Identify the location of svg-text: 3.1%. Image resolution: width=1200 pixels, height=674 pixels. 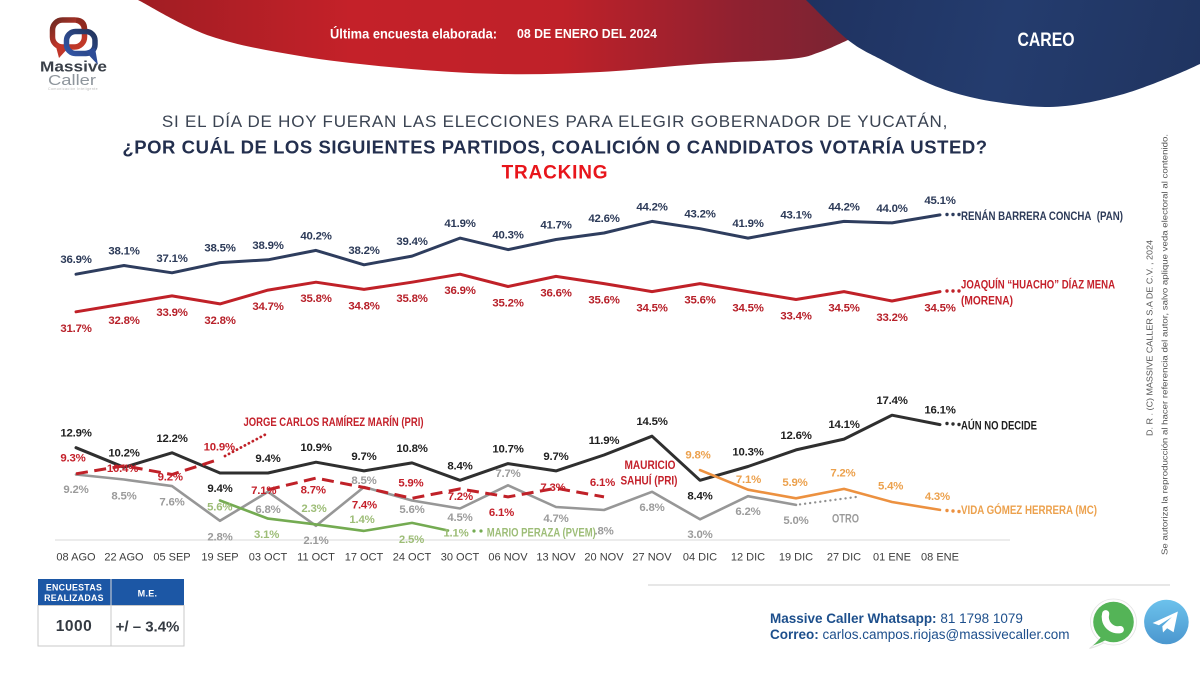
(266, 535).